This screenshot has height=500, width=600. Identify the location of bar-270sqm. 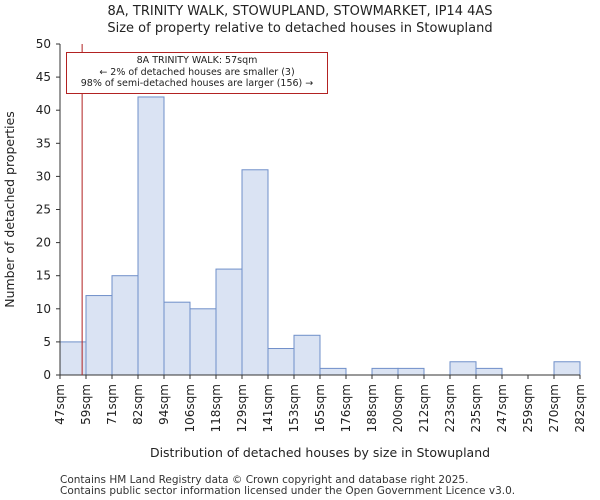
(567, 368).